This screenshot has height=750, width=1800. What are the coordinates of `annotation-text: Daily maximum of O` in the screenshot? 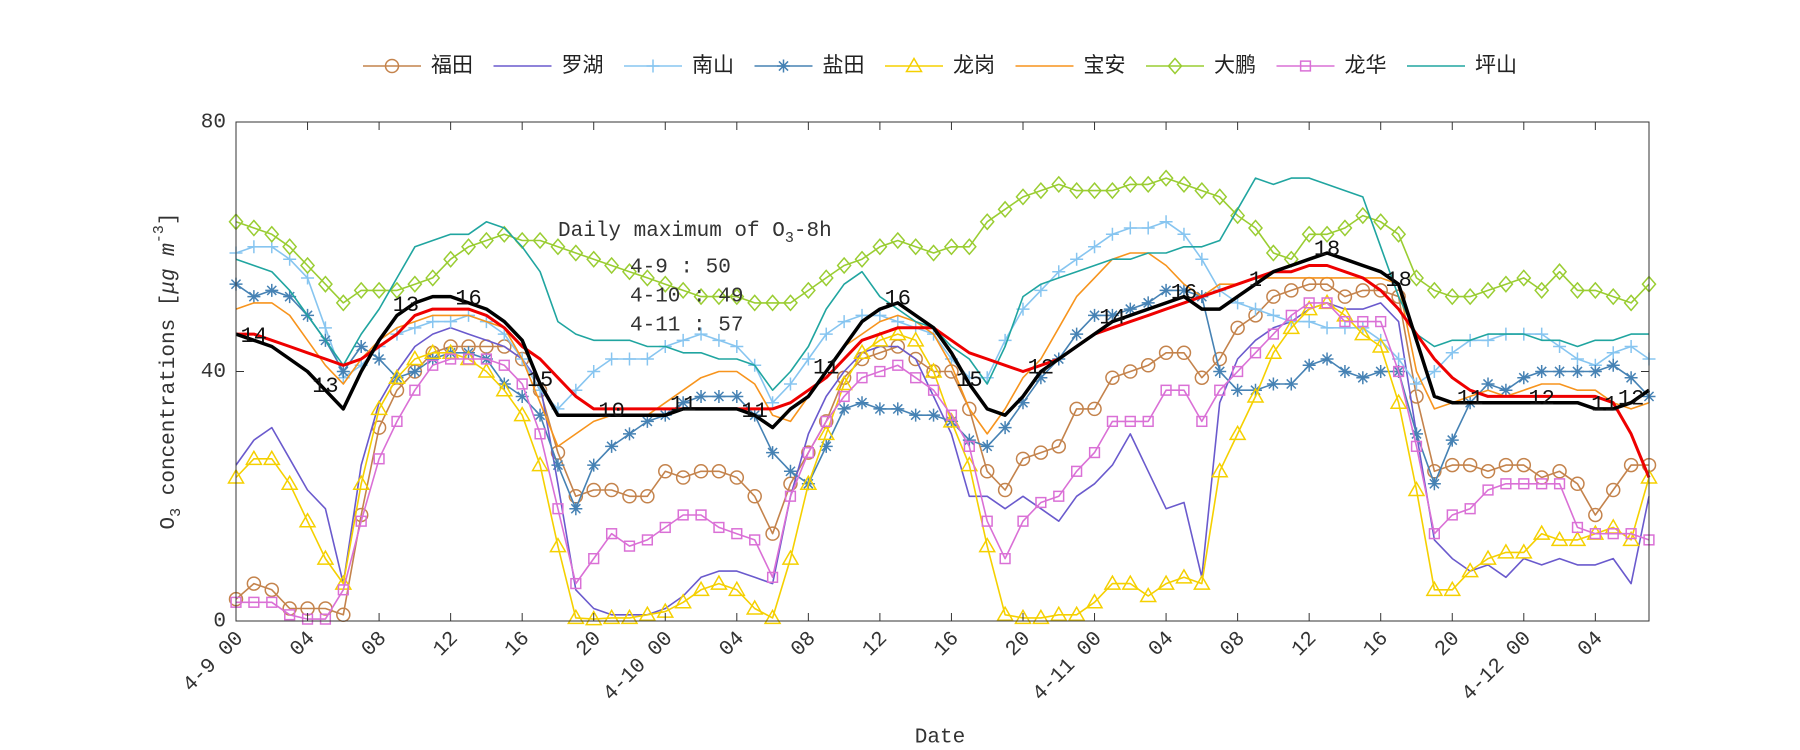 It's located at (671, 231).